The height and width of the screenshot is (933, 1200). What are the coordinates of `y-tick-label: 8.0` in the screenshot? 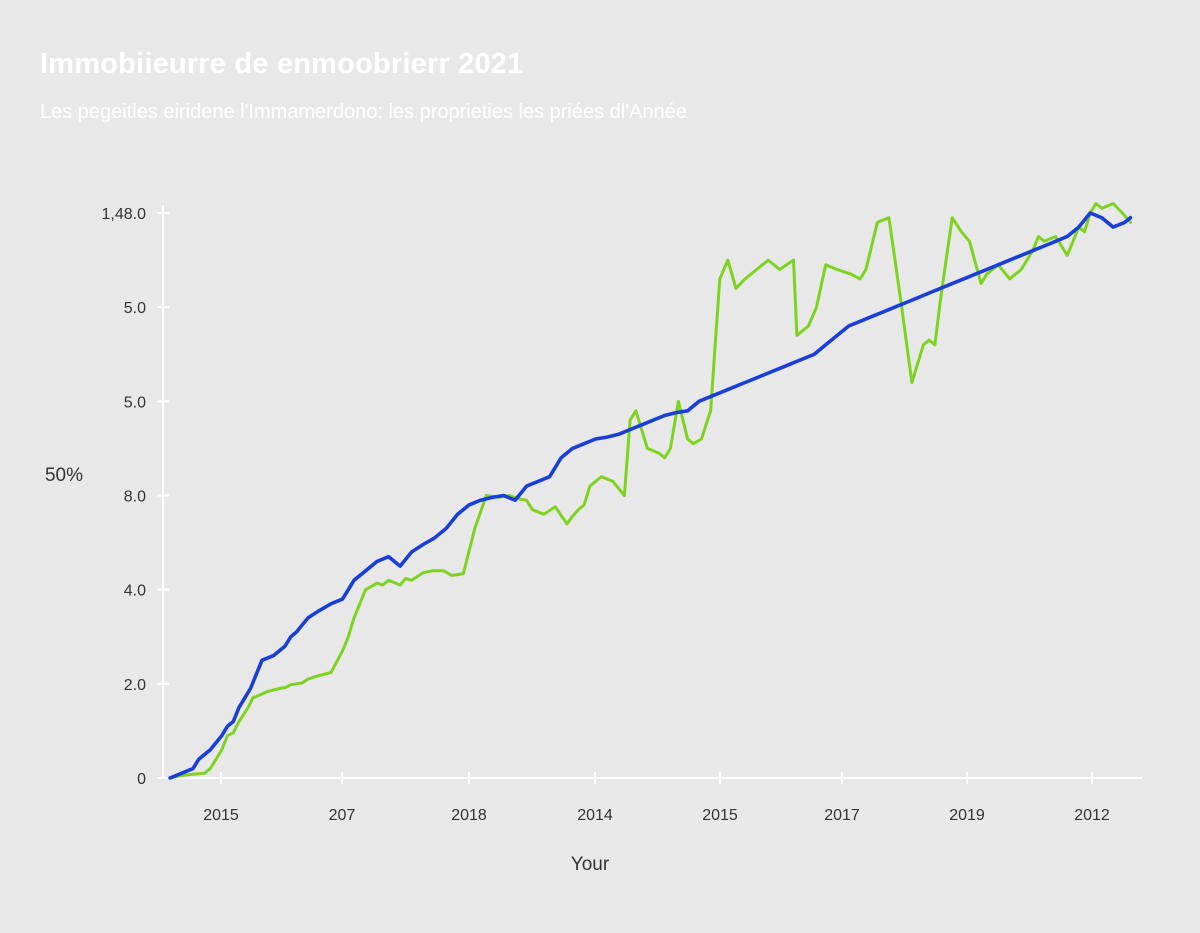 It's located at (135, 497).